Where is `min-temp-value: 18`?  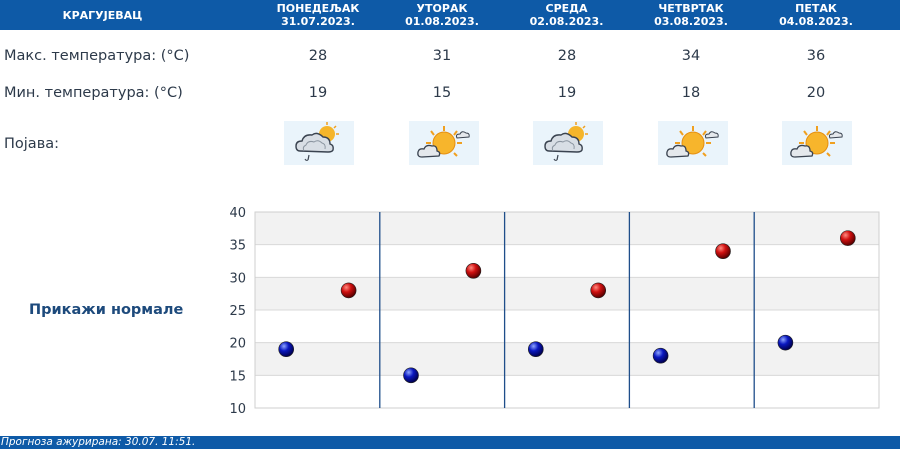 min-temp-value: 18 is located at coordinates (691, 93).